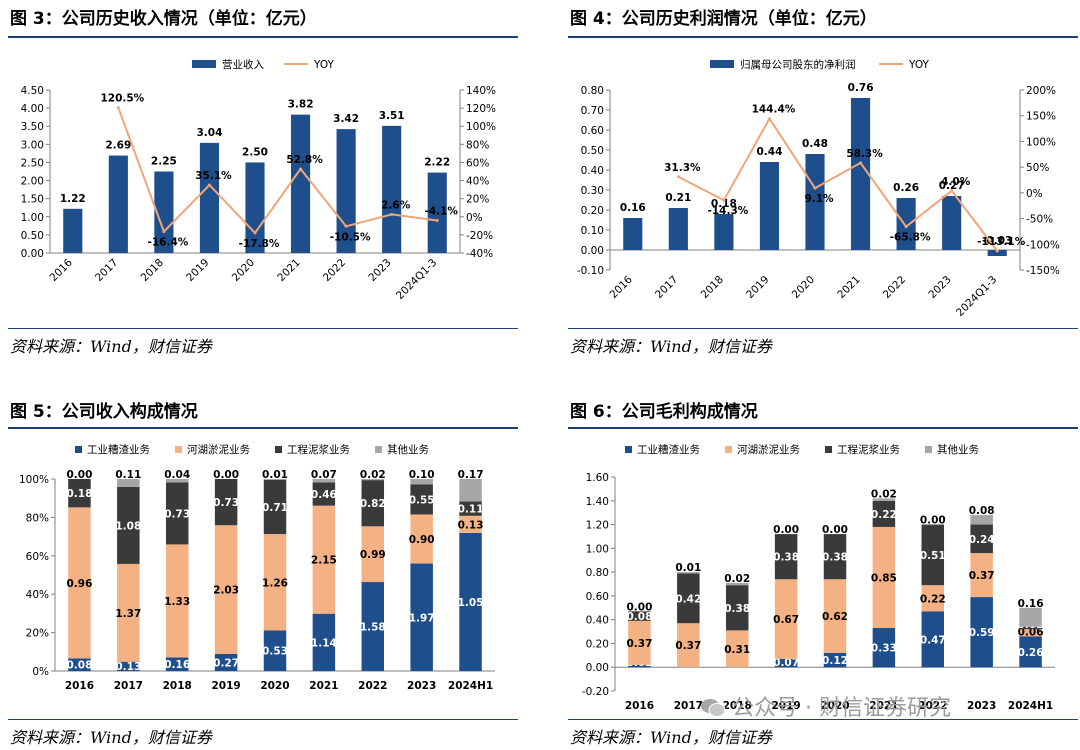 The image size is (1080, 750). What do you see at coordinates (274, 686) in the screenshot?
I see `x-tick-label: 2020` at bounding box center [274, 686].